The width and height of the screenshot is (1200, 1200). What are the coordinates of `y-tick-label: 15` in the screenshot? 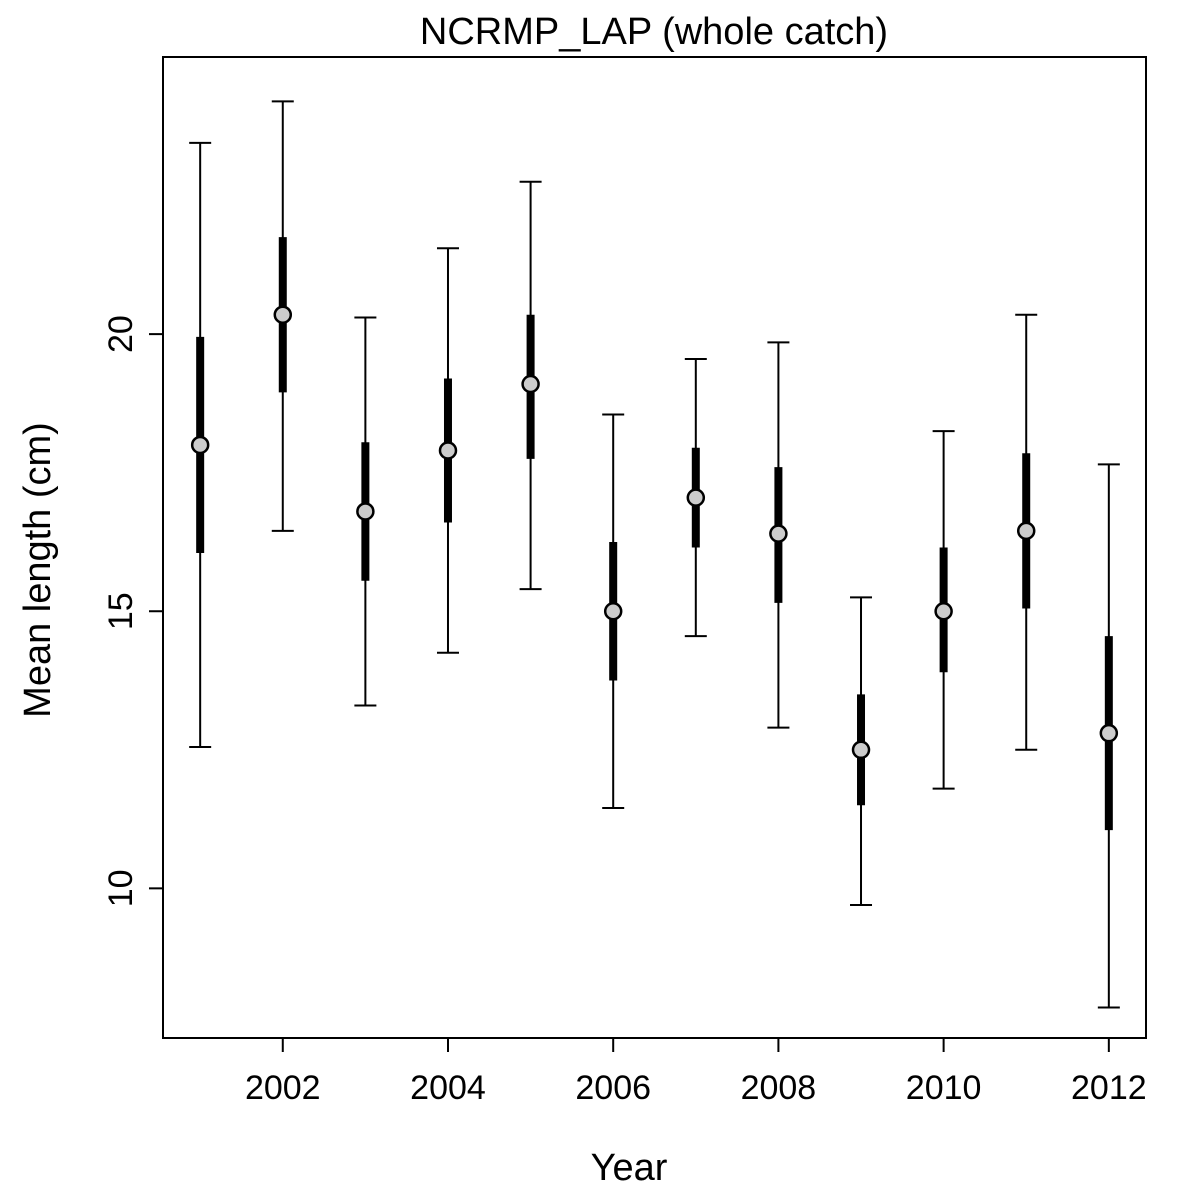 It's located at (121, 611).